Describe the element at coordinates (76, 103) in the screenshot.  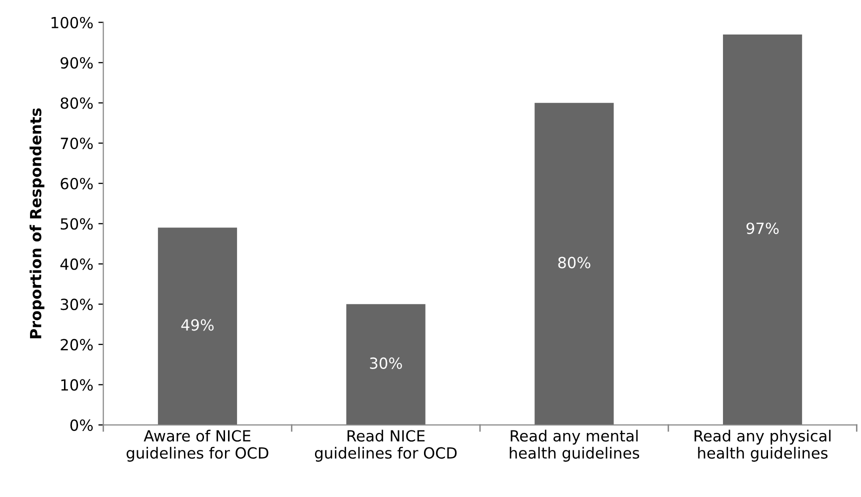
I see `y-tick-label: 80%` at that location.